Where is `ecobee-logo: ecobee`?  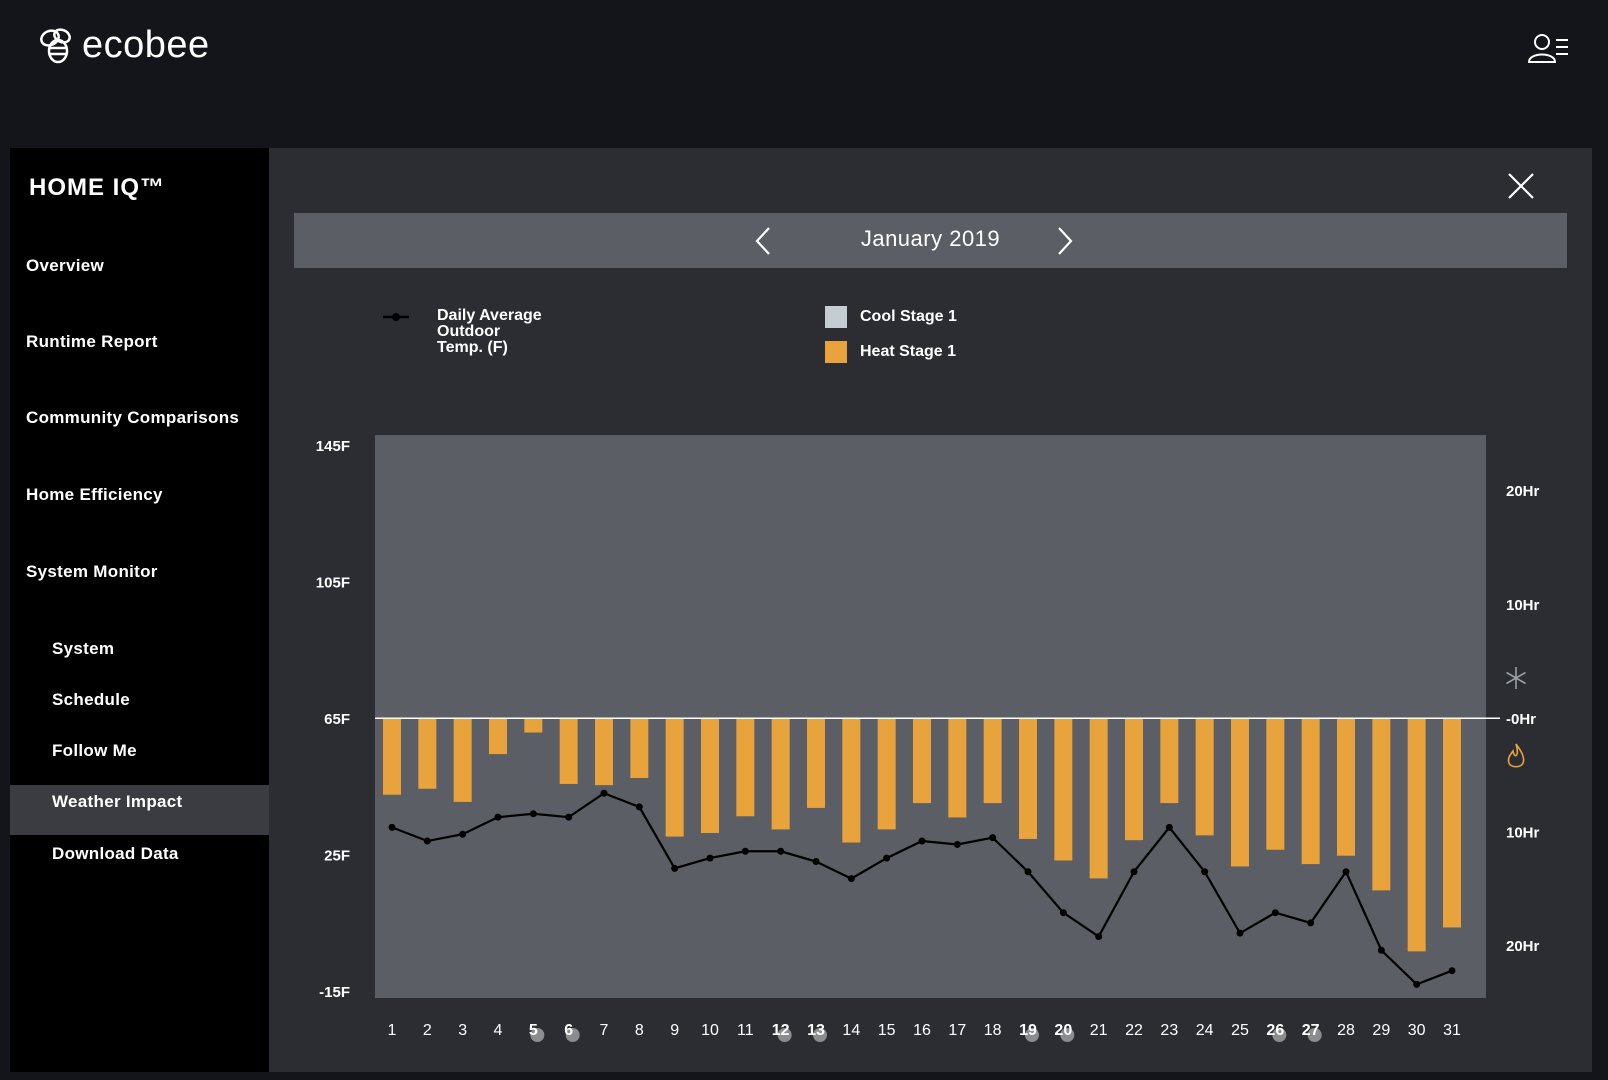
ecobee-logo: ecobee is located at coordinates (123, 45).